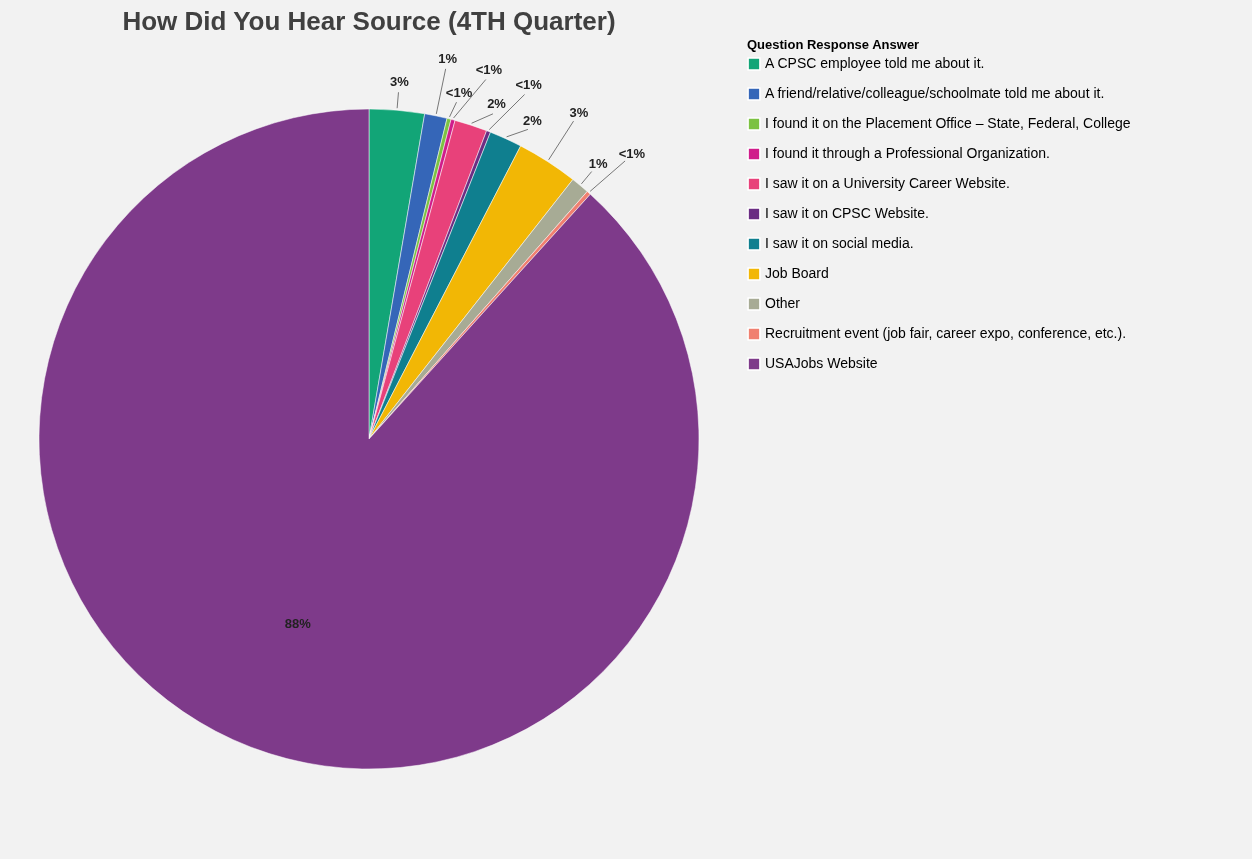  I want to click on data-label: 88%, so click(298, 623).